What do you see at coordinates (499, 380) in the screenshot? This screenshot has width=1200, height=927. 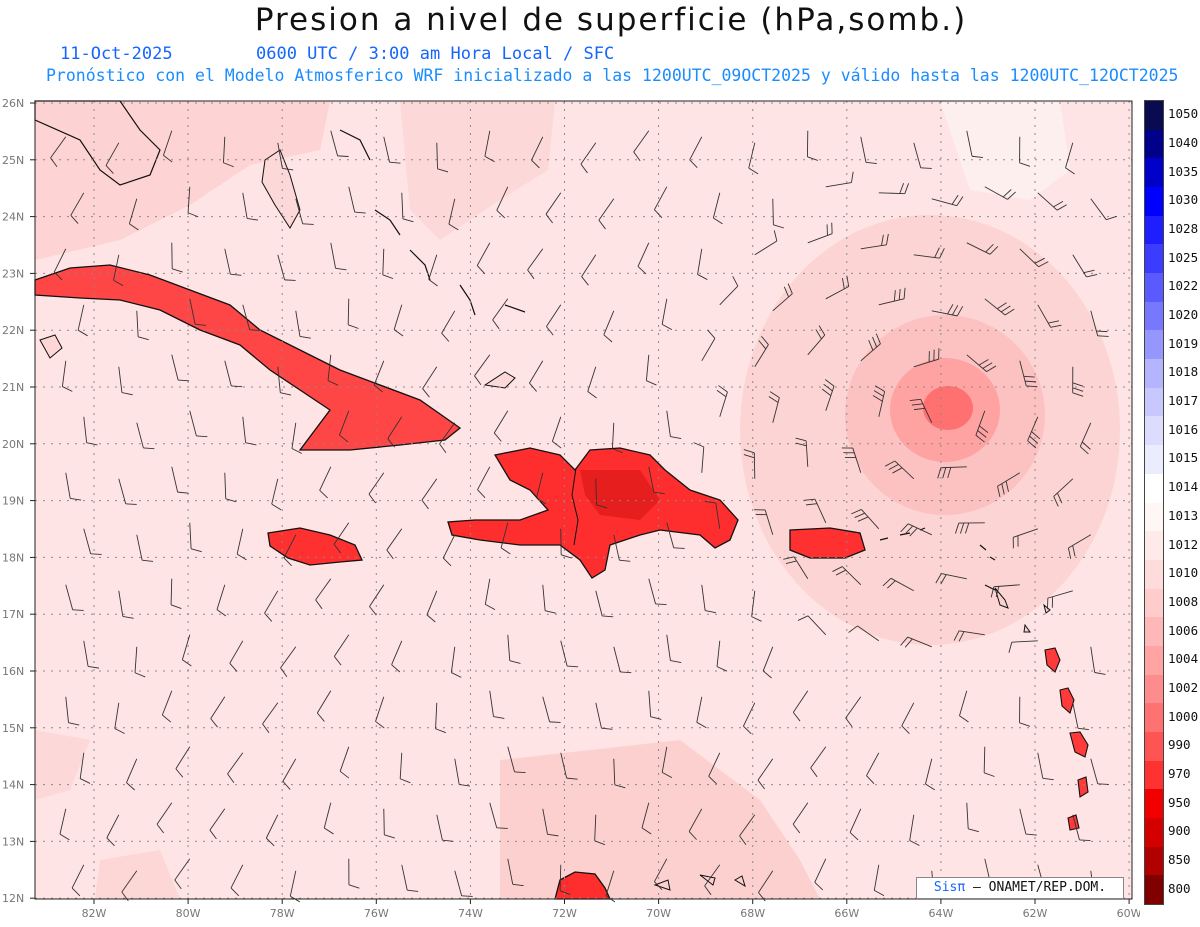 I see `inagua-island` at bounding box center [499, 380].